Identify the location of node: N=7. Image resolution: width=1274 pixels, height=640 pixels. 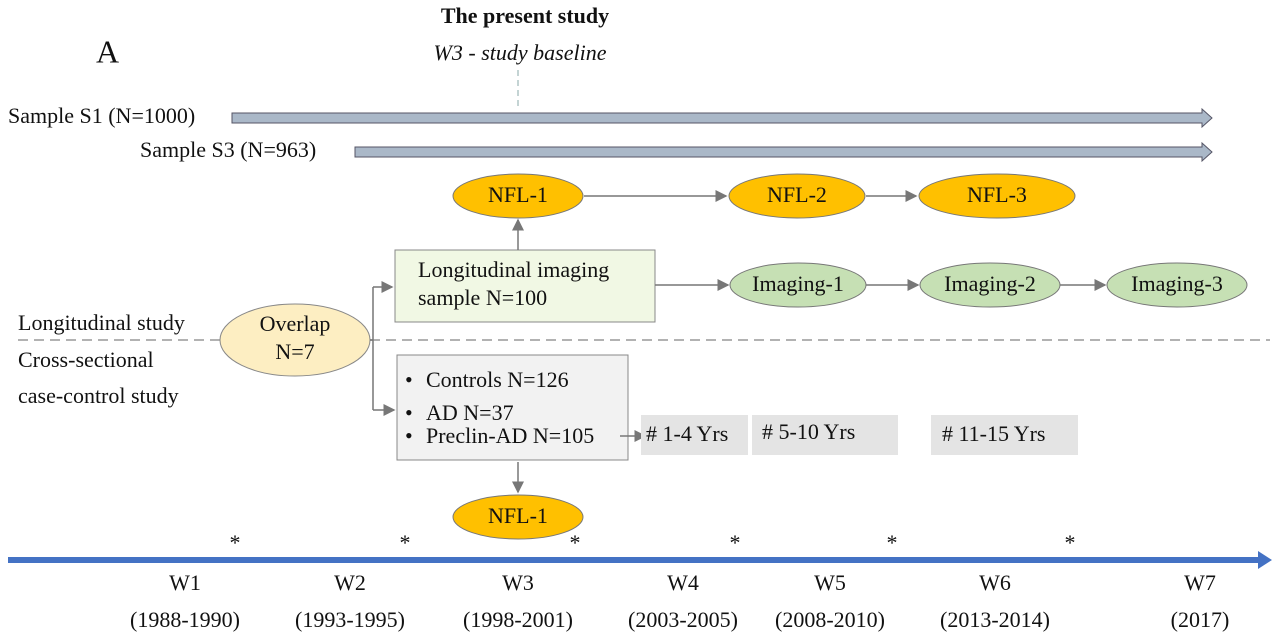
(294, 351).